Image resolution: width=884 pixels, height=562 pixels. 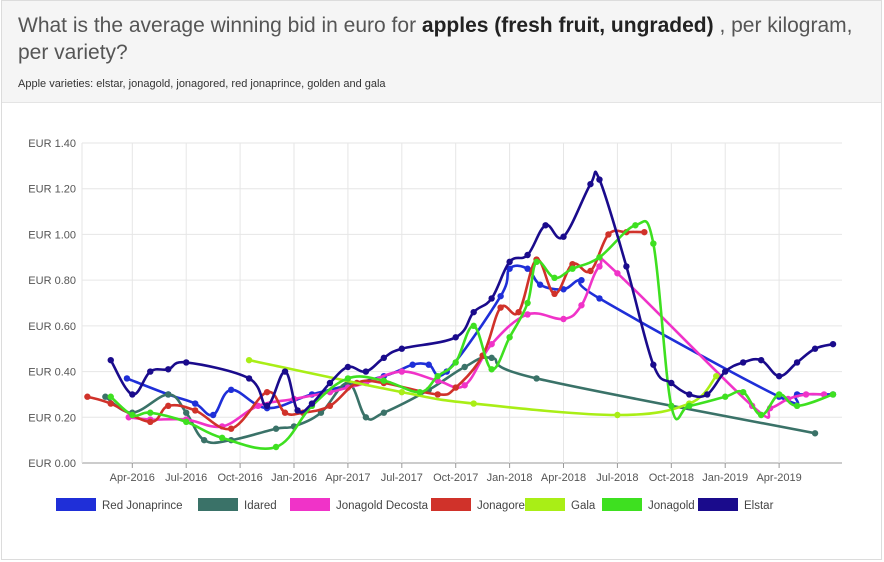 I want to click on legend-label: Gala, so click(x=583, y=506).